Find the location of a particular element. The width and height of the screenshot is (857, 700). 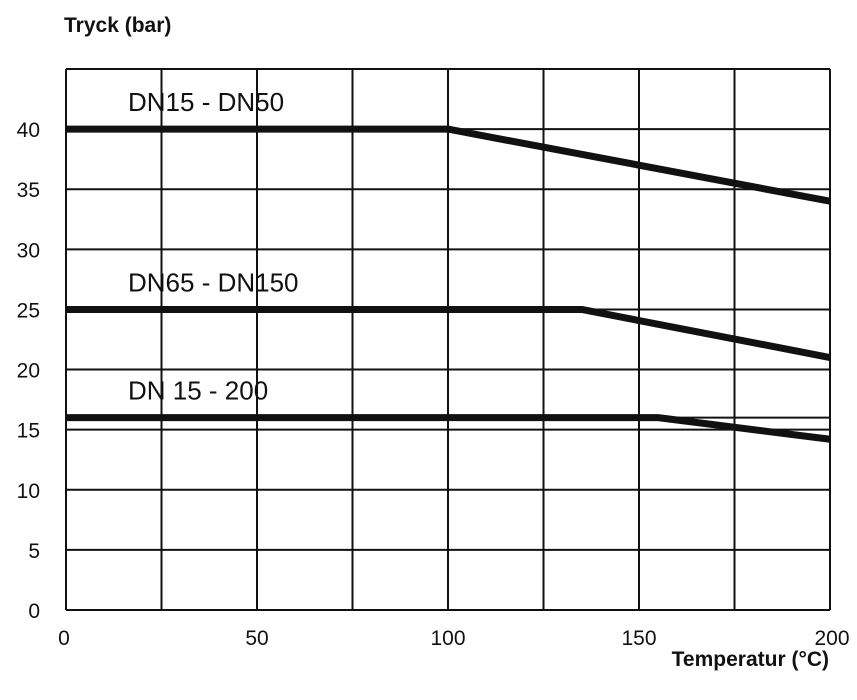

series-label-3: DN 15 - 200 is located at coordinates (198, 391).